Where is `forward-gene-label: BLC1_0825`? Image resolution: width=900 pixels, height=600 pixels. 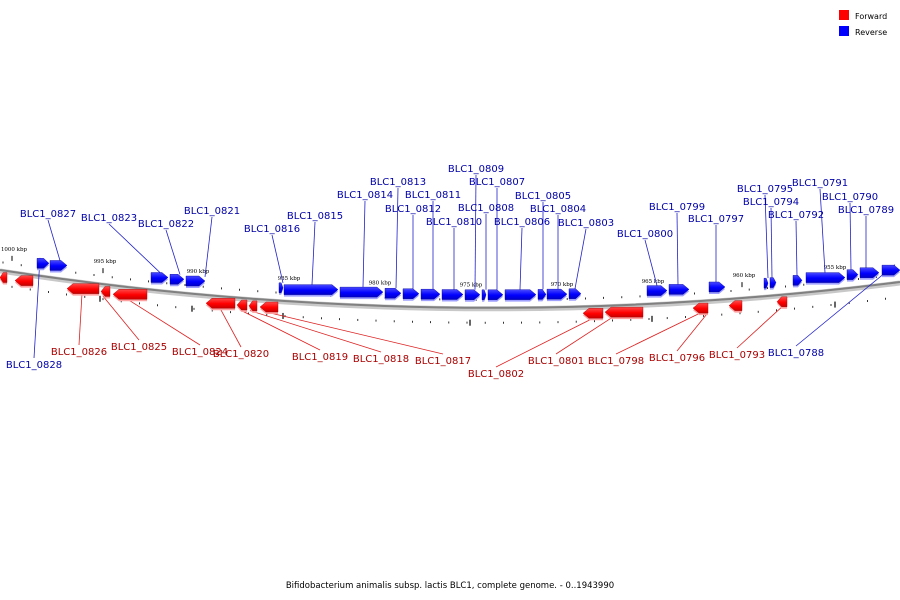 forward-gene-label: BLC1_0825 is located at coordinates (139, 347).